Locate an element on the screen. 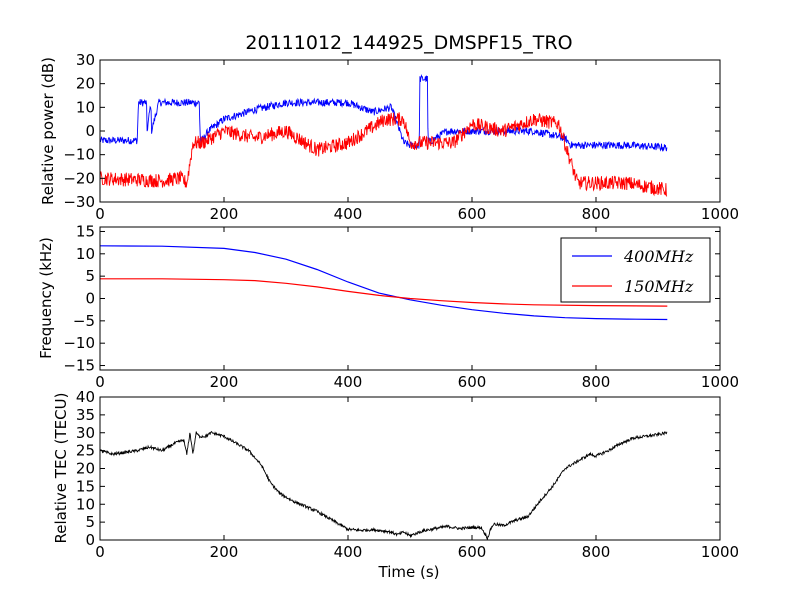  y-tick-label: 40 is located at coordinates (85, 397).